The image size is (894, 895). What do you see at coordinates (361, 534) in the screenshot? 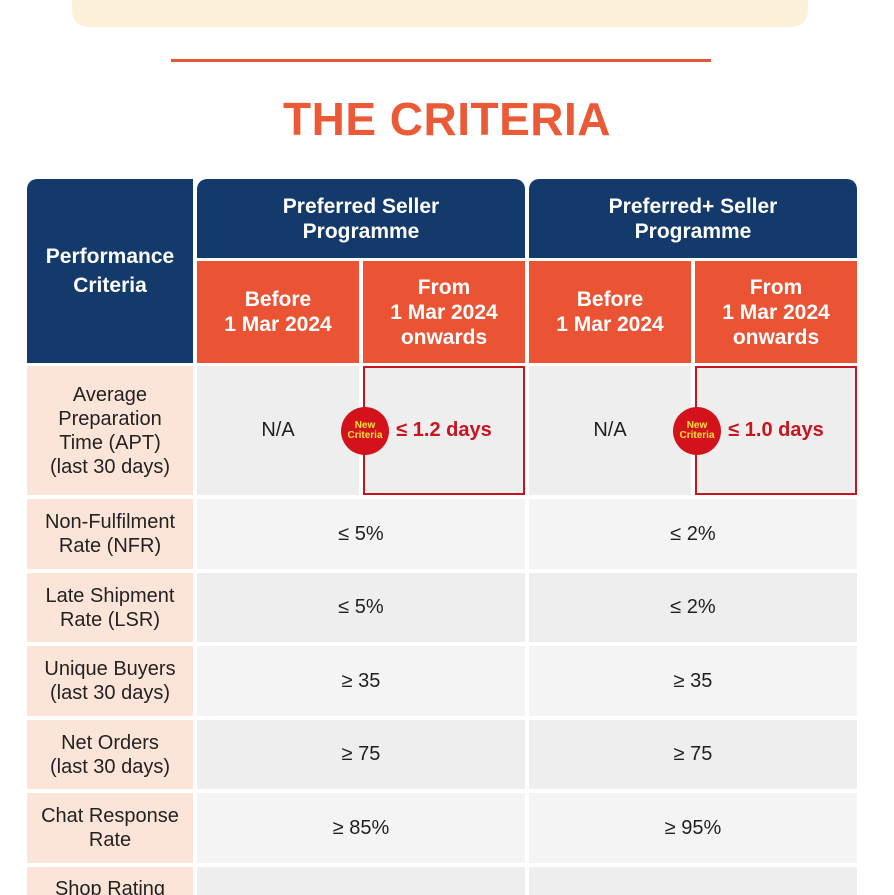
I see `nfr-preferred: ≤ 5%` at bounding box center [361, 534].